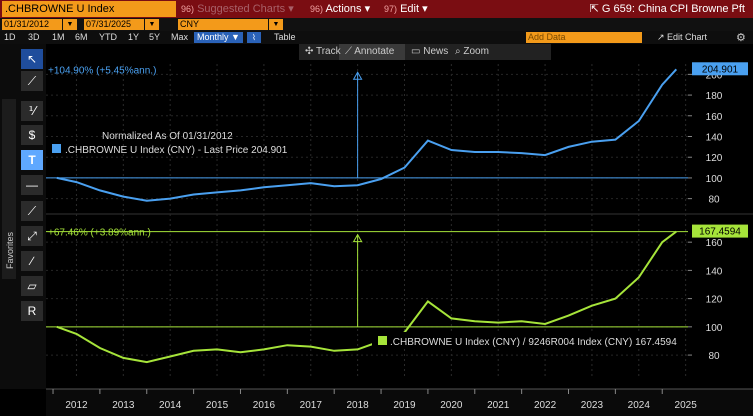  I want to click on period-1y: 1Y, so click(134, 37).